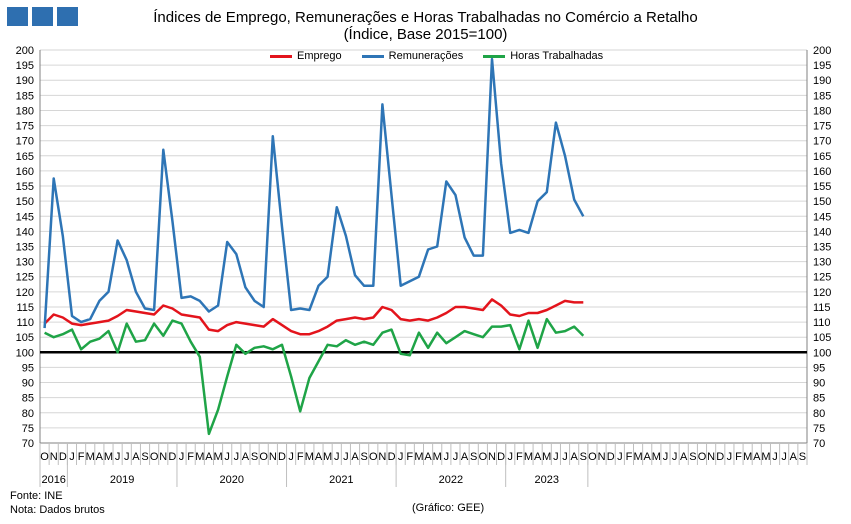 The height and width of the screenshot is (524, 851). I want to click on y-tick-label-right: 90, so click(819, 384).